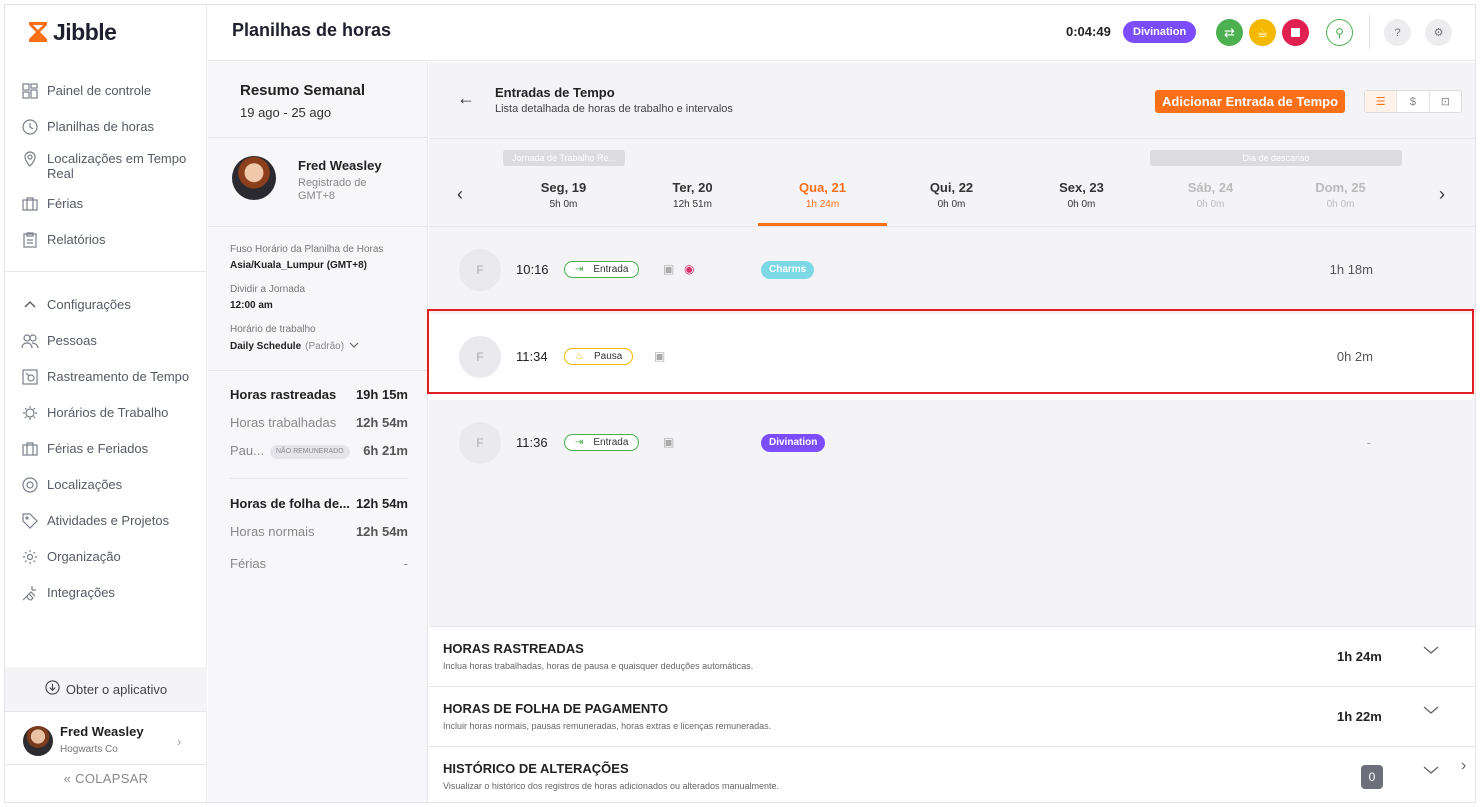  I want to click on jibble-logo-icon, so click(38, 32).